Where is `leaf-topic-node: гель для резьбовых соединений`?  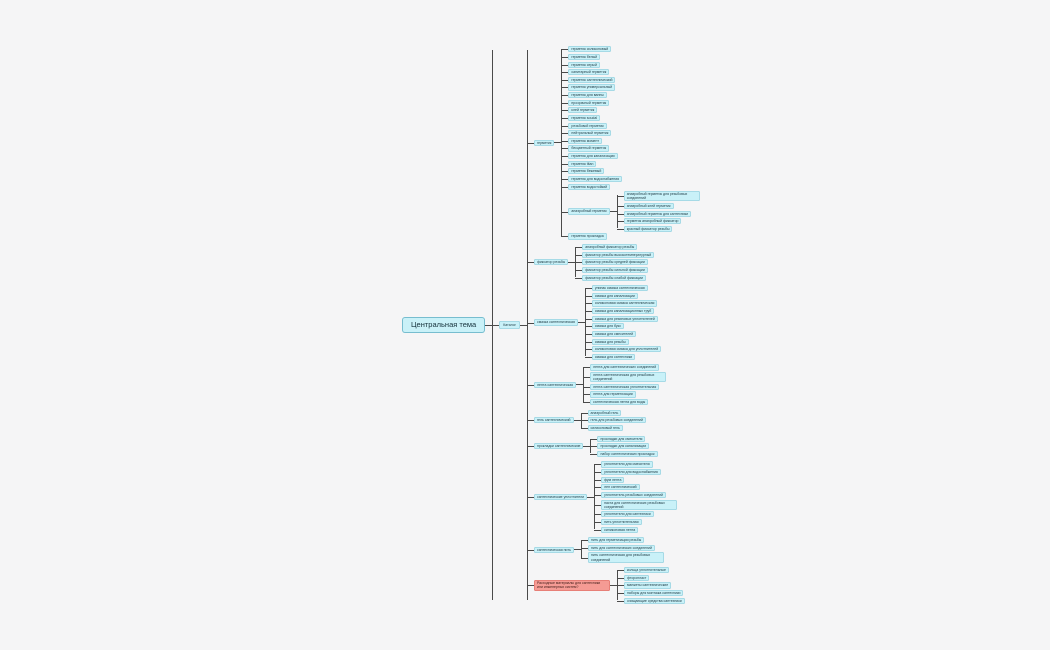
leaf-topic-node: гель для резьбовых соединений is located at coordinates (616, 420).